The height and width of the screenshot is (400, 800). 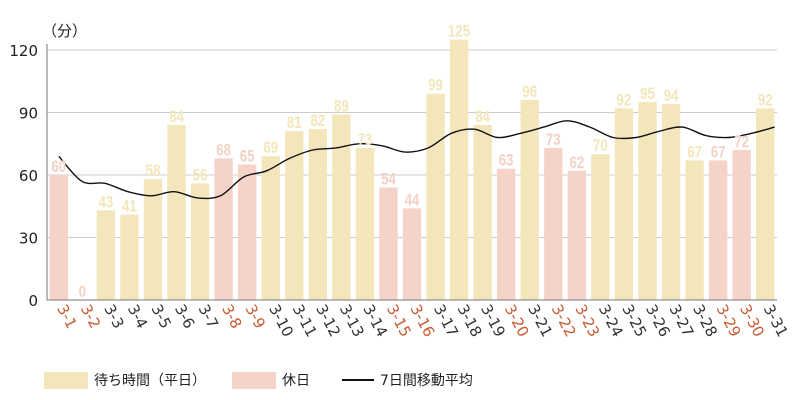 I want to click on bar-value-label: 72, so click(x=741, y=142).